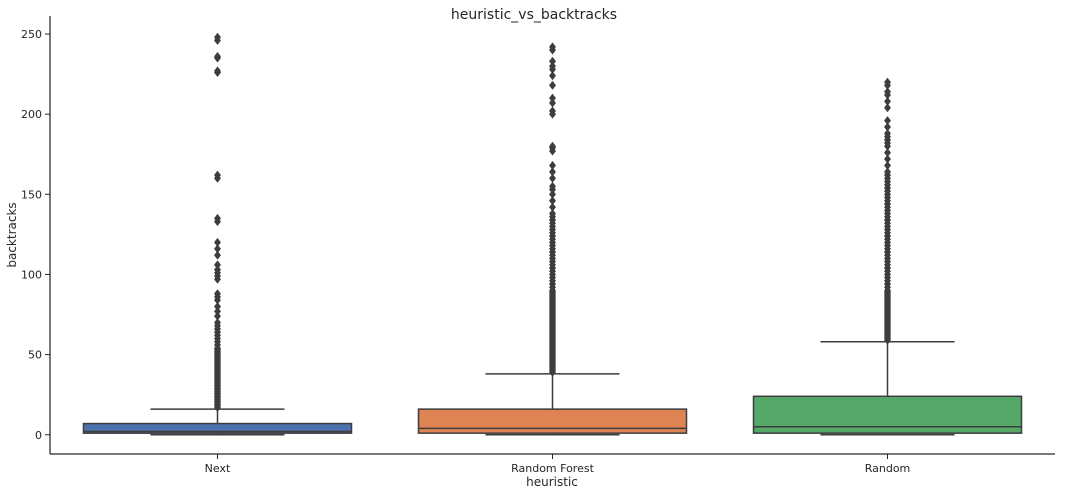 Image resolution: width=1068 pixels, height=499 pixels. I want to click on x-tick-label: Next, so click(218, 468).